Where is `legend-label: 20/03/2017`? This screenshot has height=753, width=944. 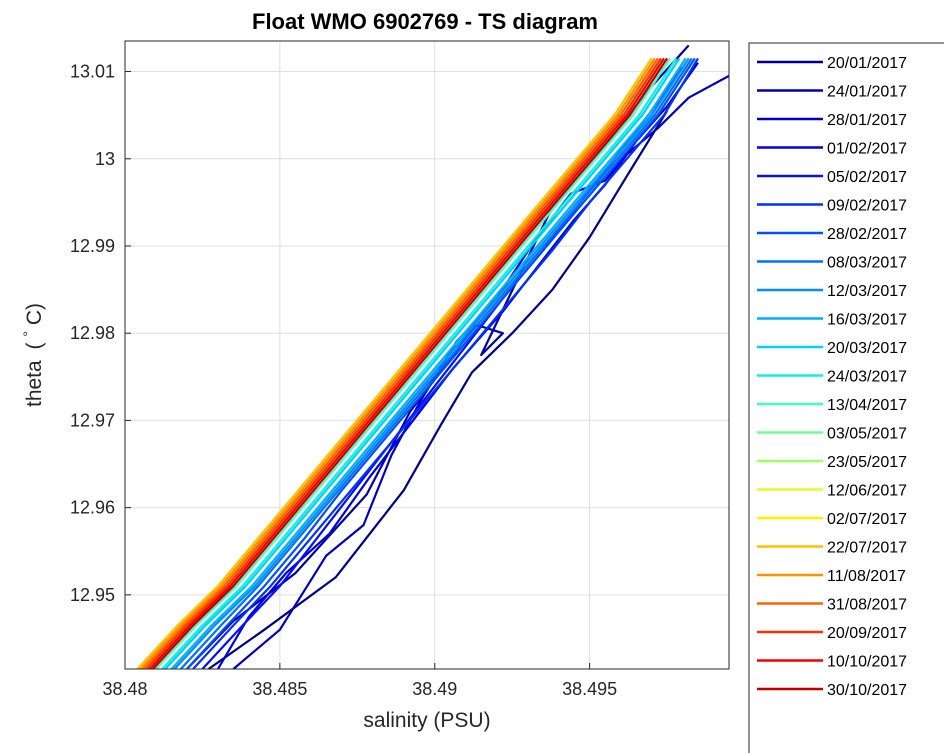
legend-label: 20/03/2017 is located at coordinates (867, 348).